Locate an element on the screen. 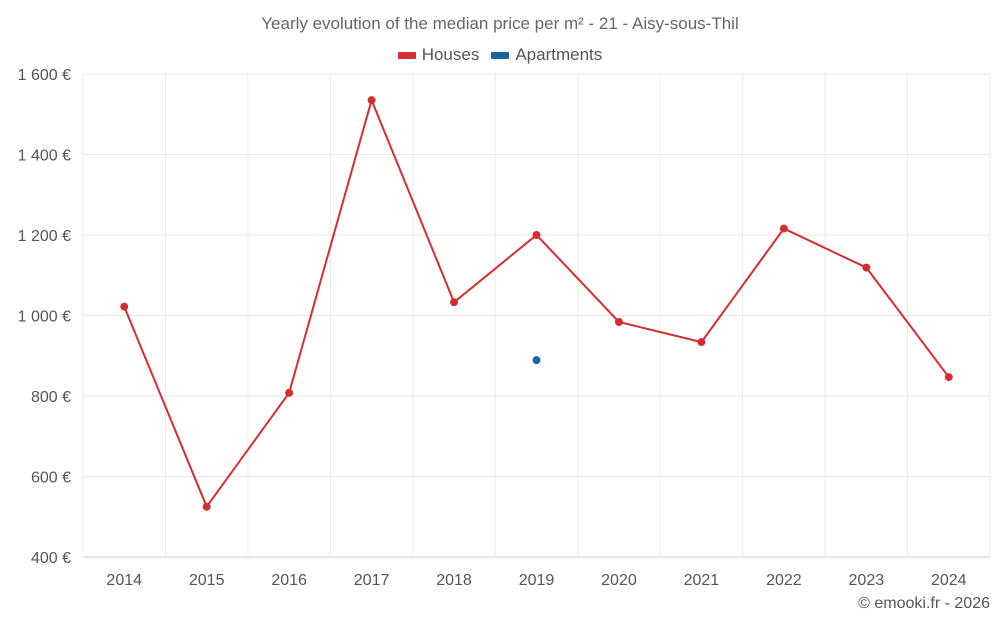  data-point-apartments is located at coordinates (536, 360).